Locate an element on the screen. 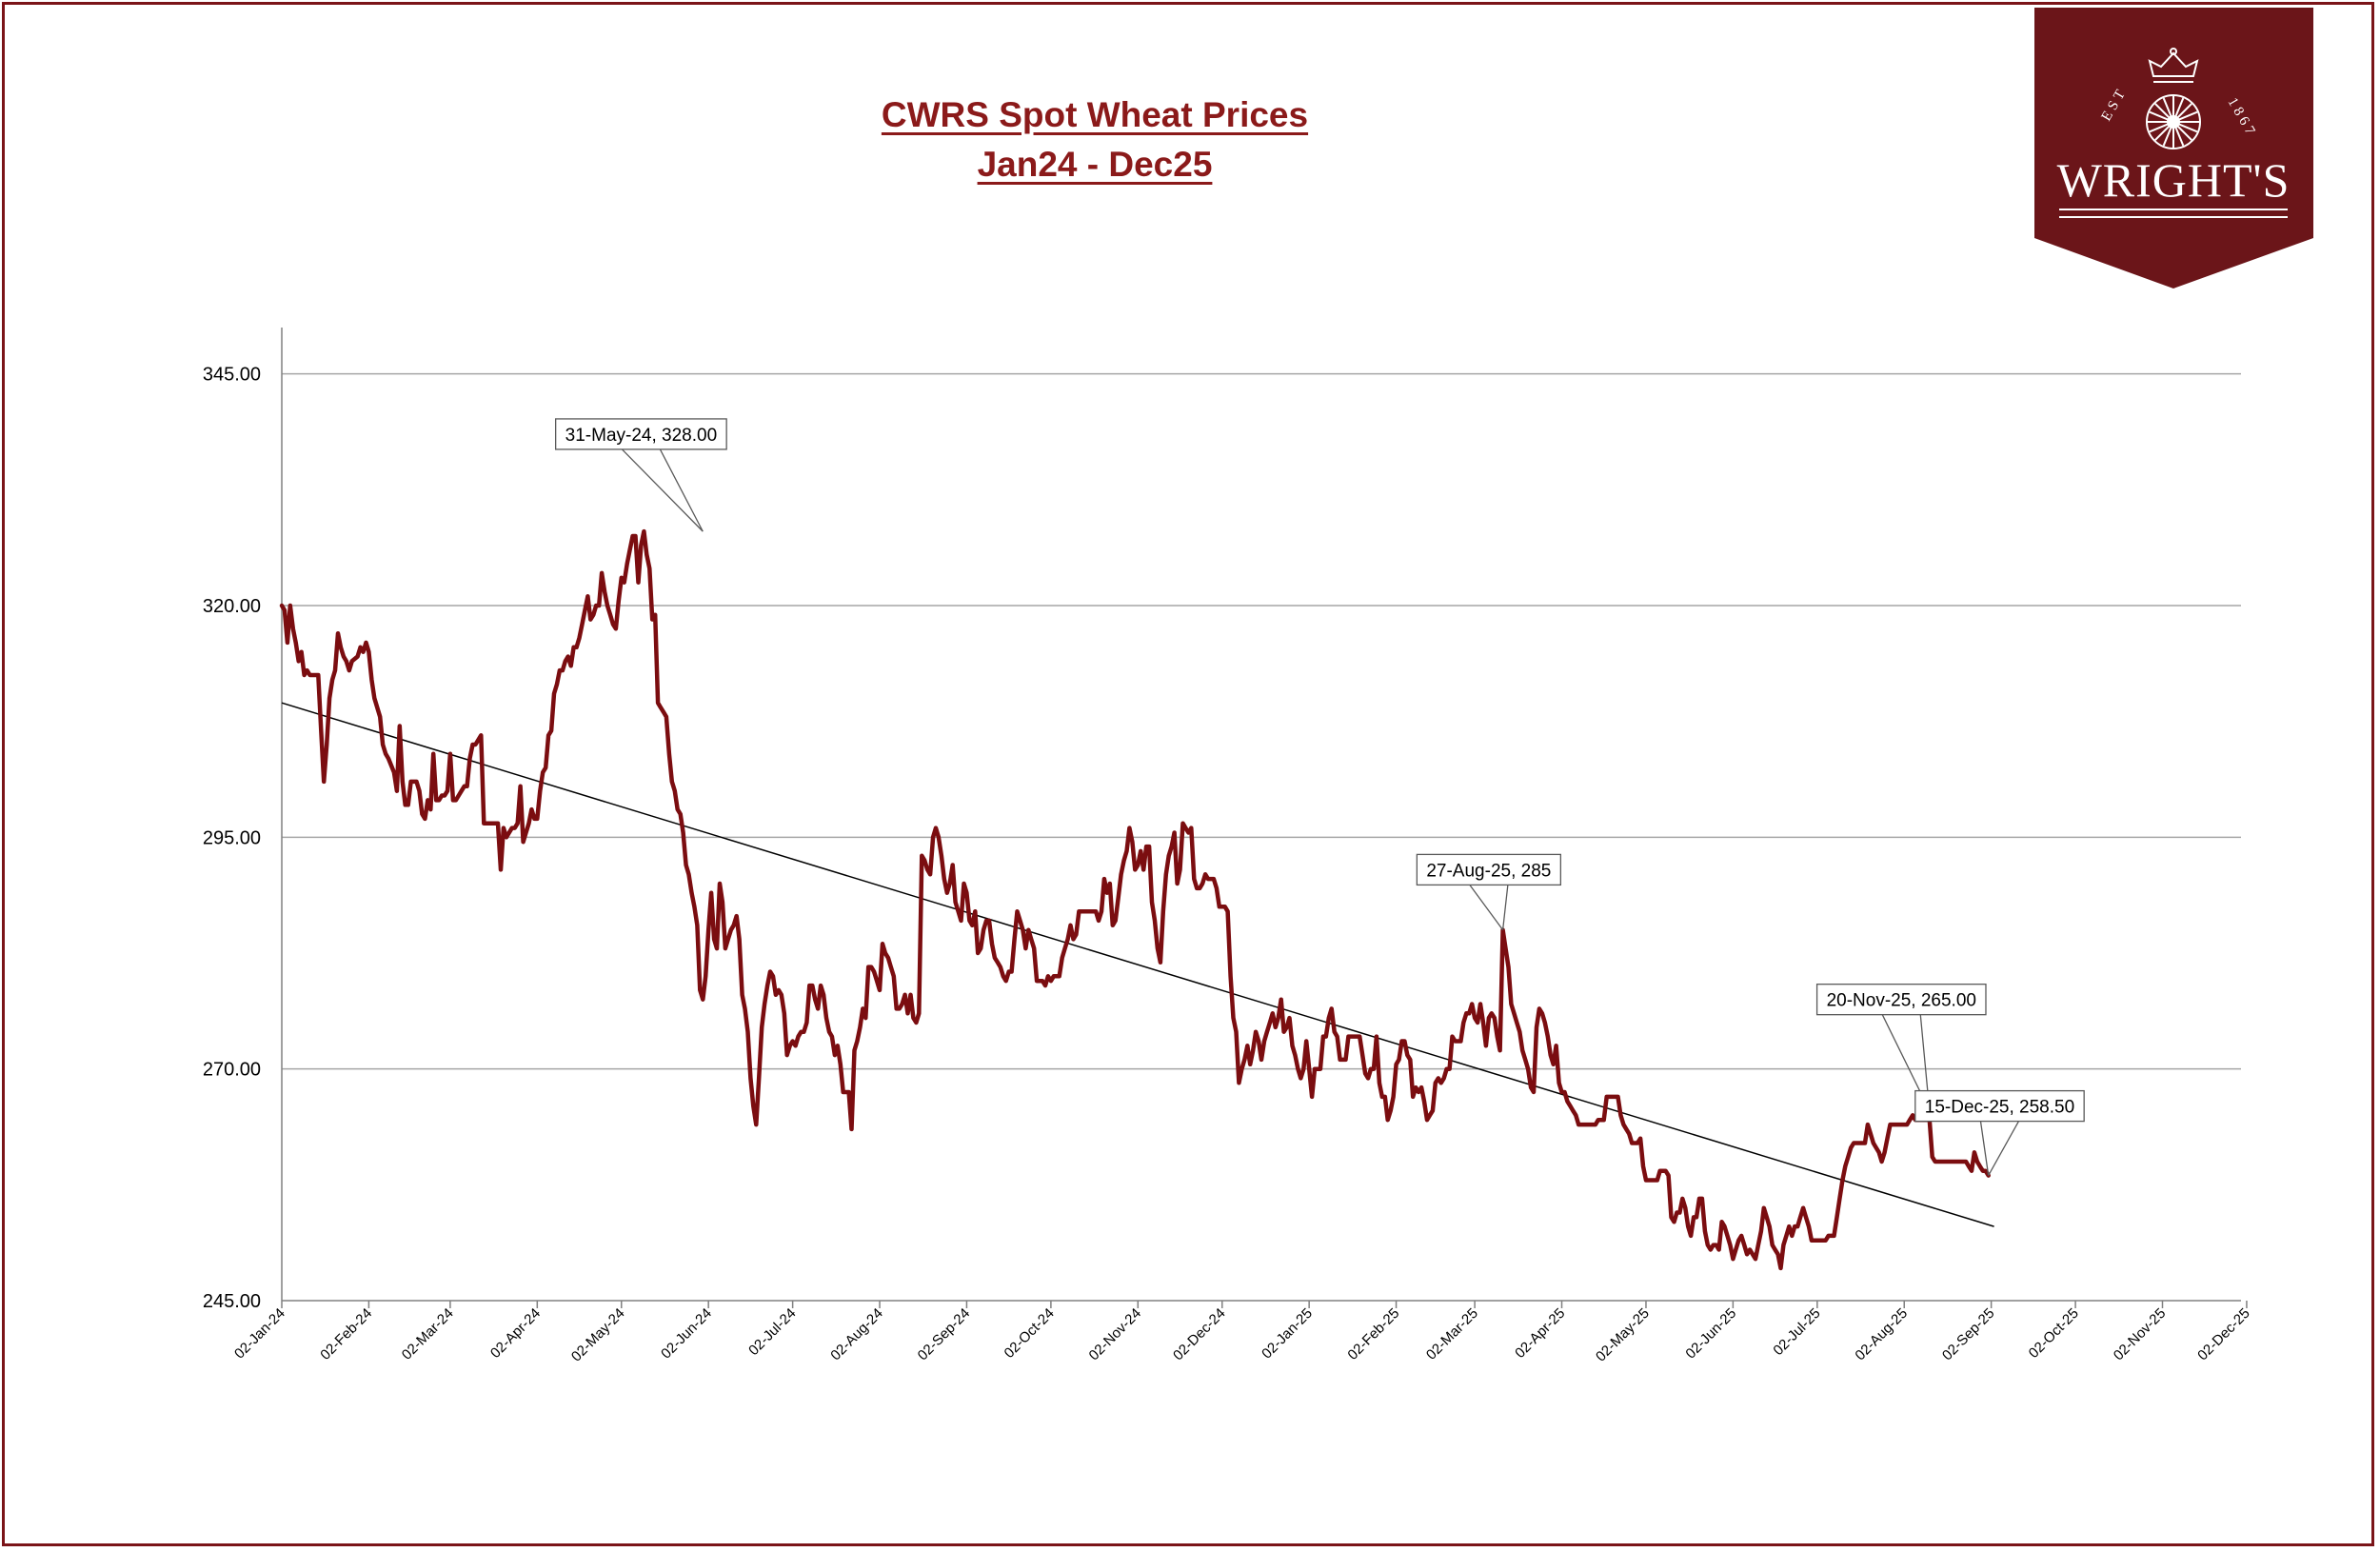  x-tick-label: 02-Dec-24 is located at coordinates (1199, 1334).